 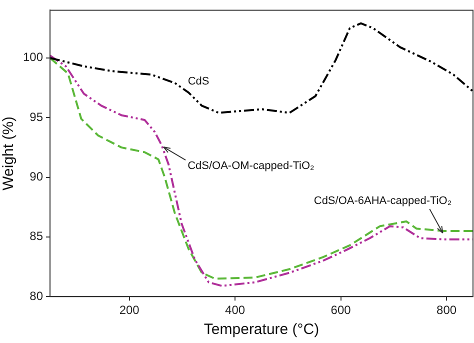 I want to click on y-tick-label: 100, so click(x=33, y=57).